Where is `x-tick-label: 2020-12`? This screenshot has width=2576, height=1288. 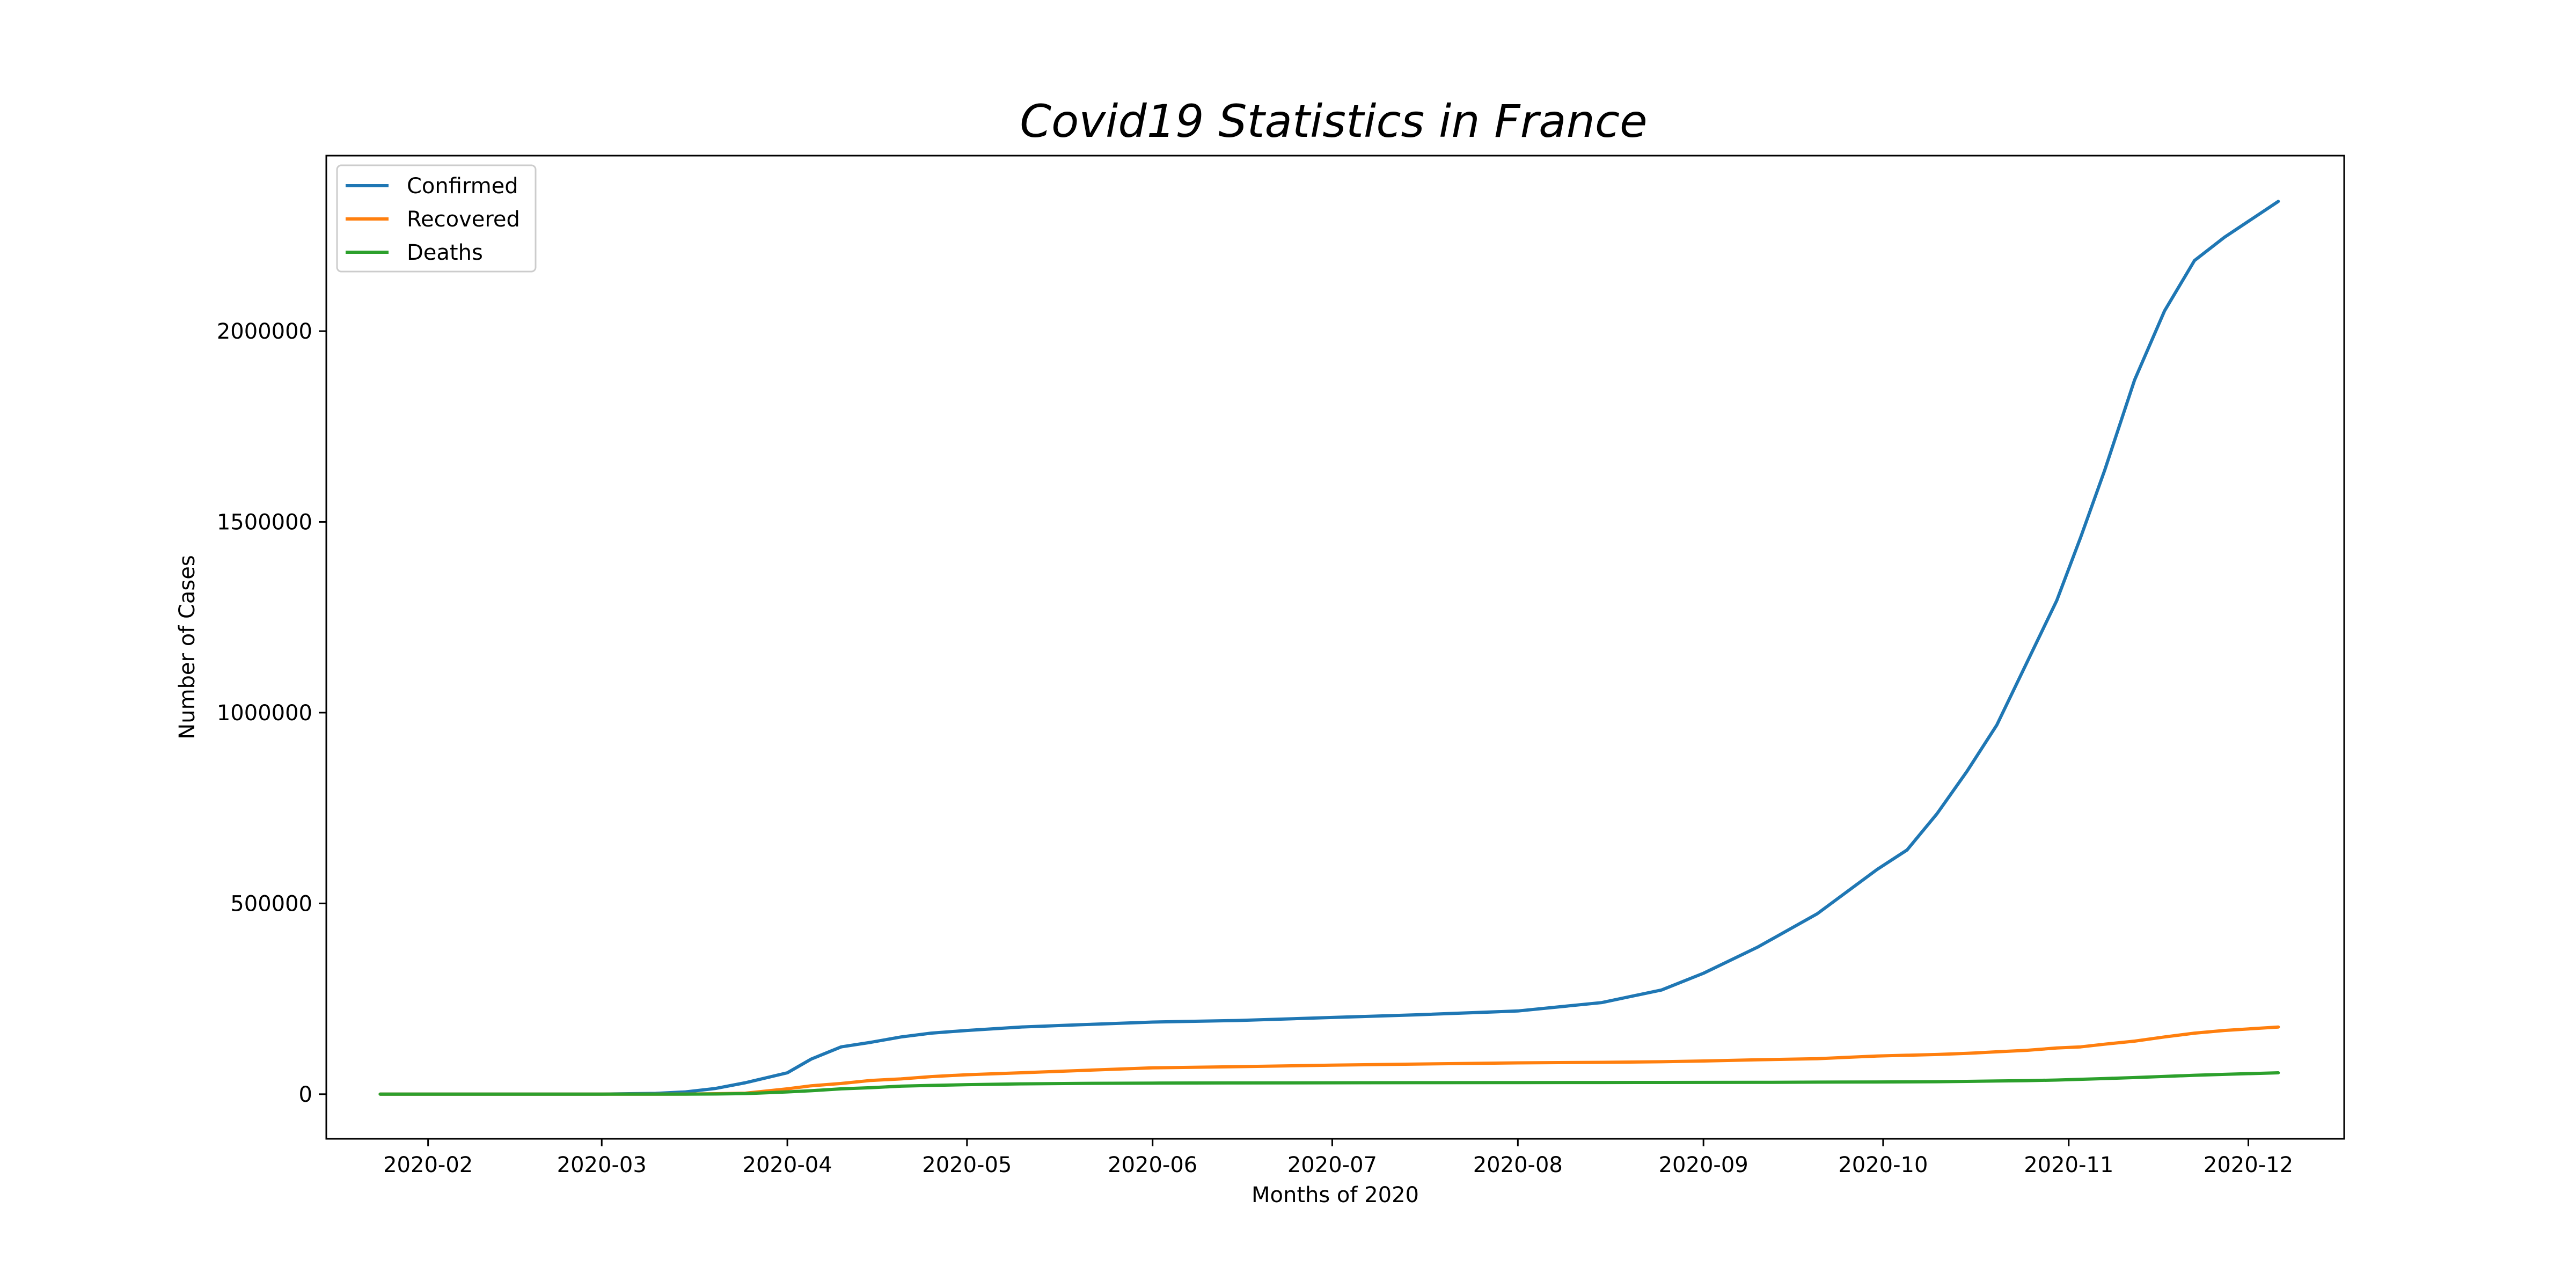
x-tick-label: 2020-12 is located at coordinates (2248, 1165).